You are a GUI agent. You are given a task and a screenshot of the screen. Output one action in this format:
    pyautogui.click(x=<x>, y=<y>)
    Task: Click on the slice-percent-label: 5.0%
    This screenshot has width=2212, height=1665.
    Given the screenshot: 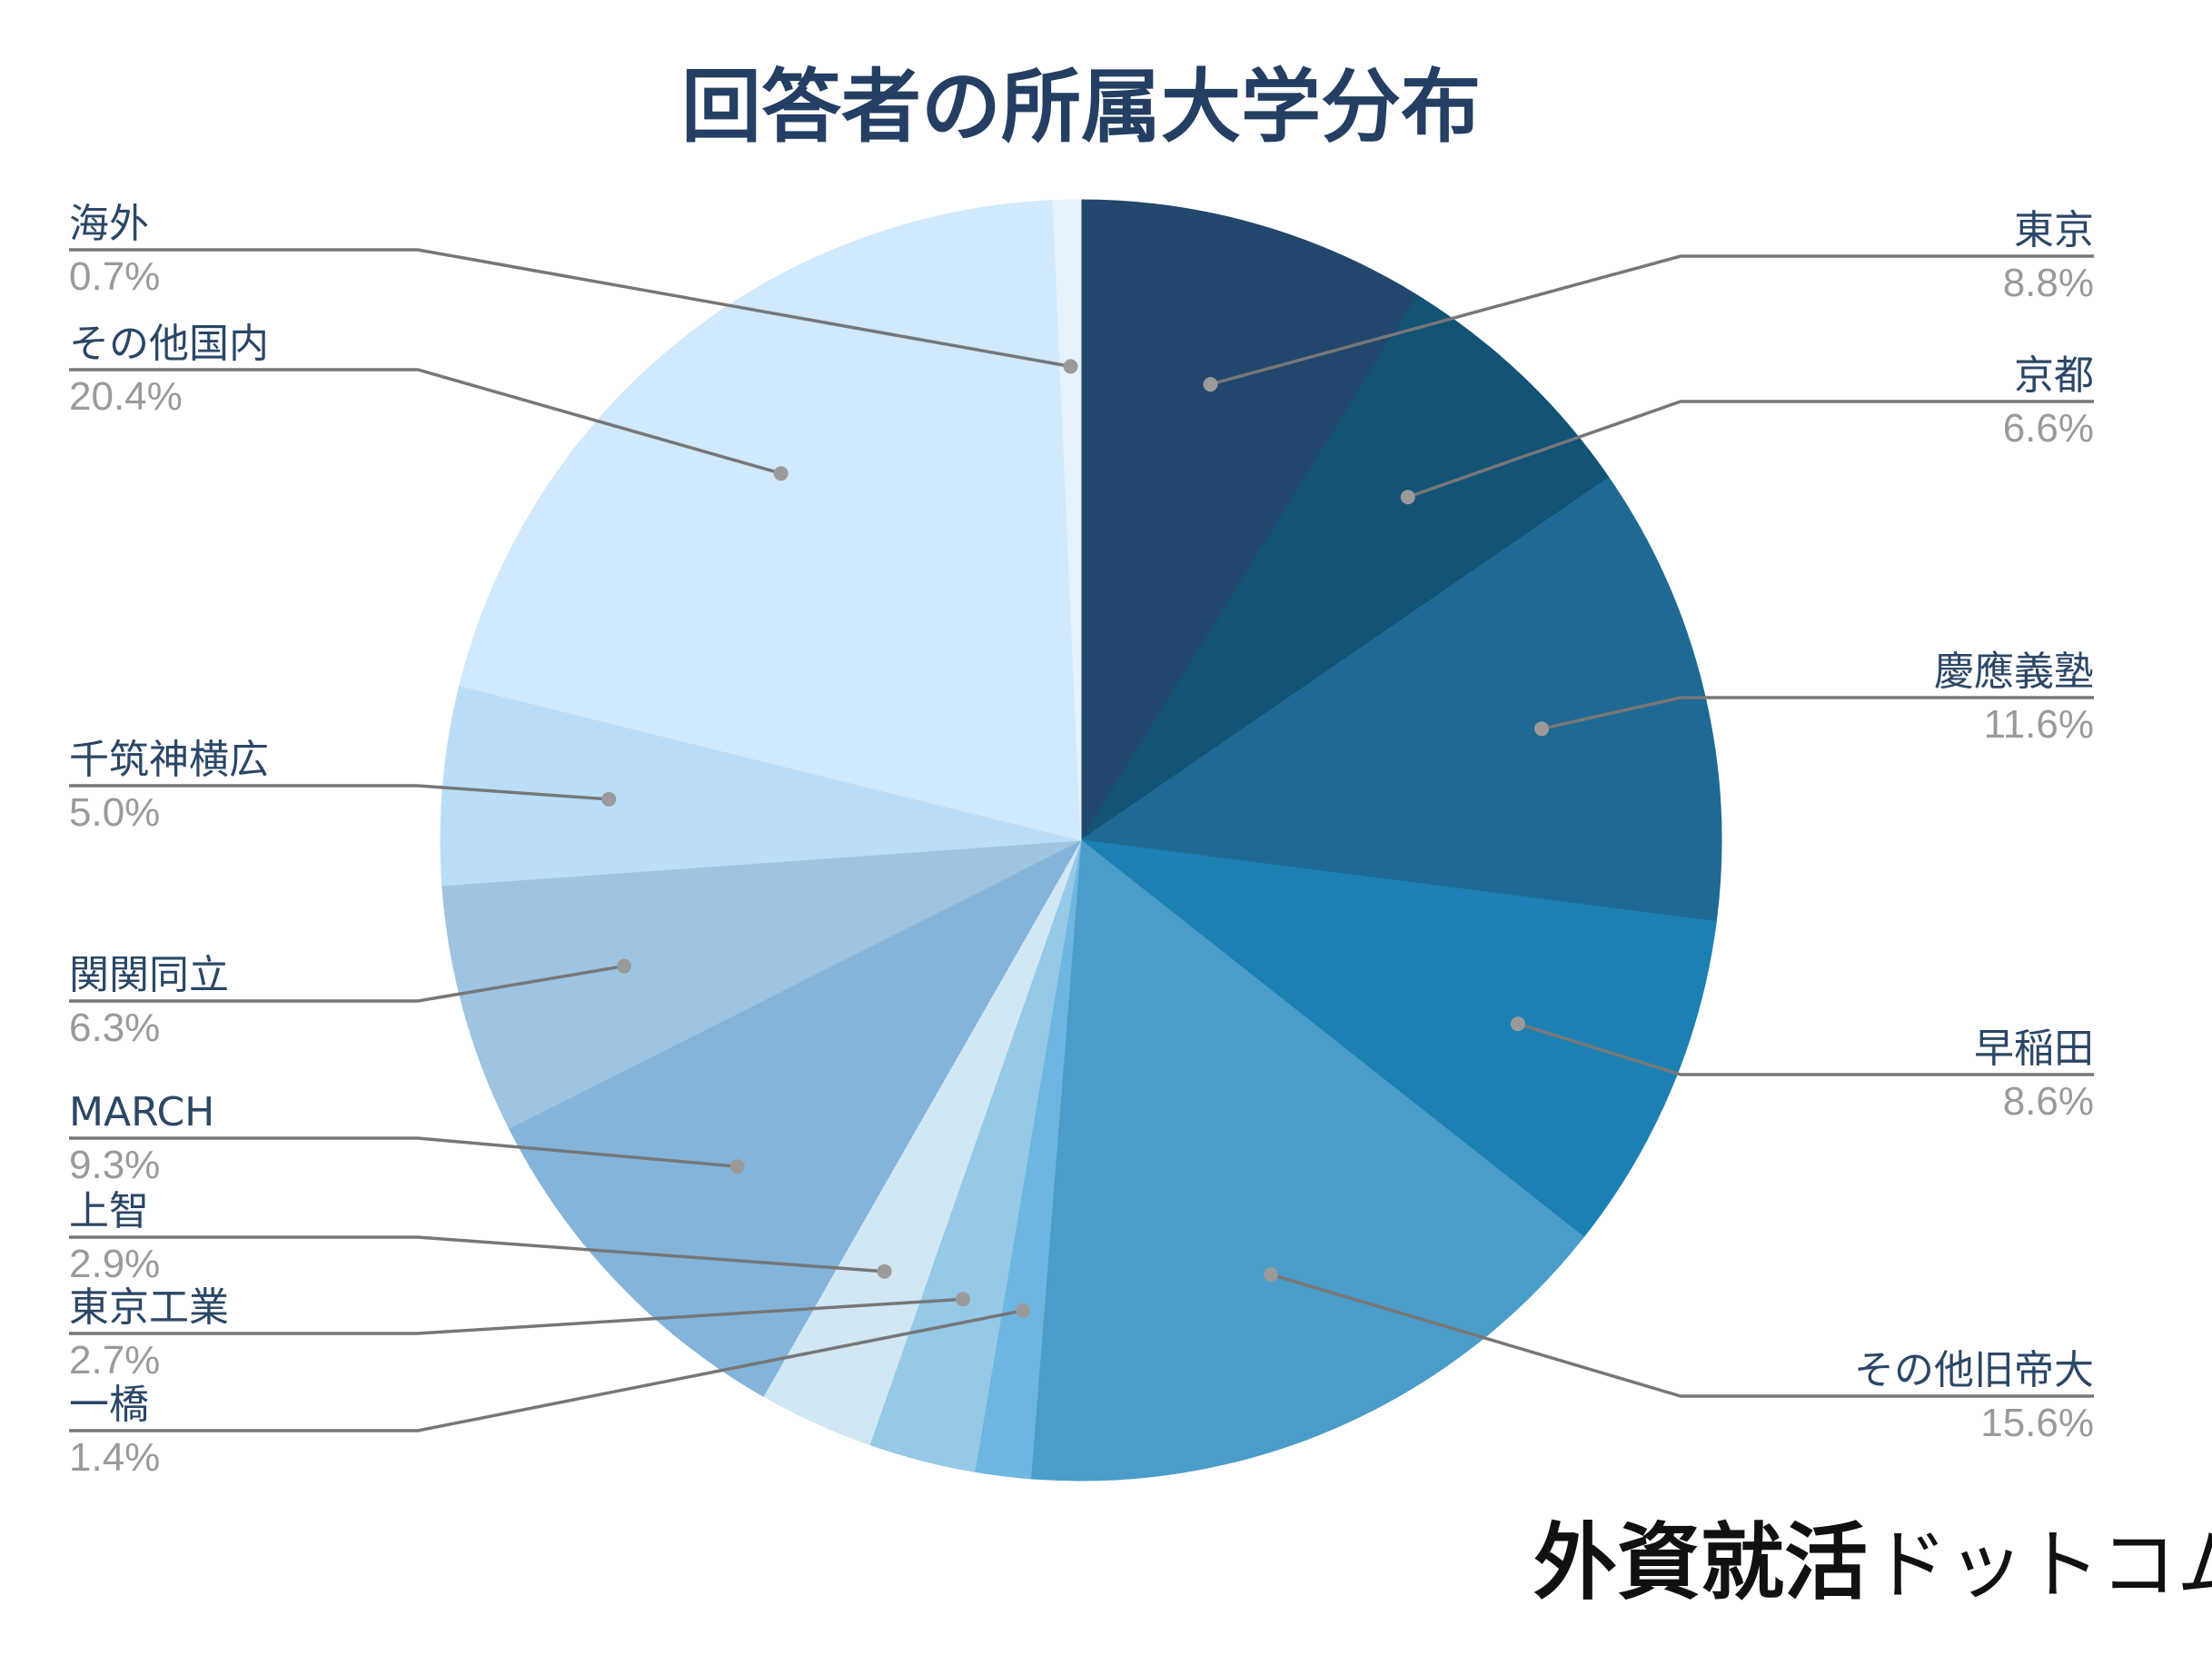 What is the action you would take?
    pyautogui.click(x=114, y=812)
    